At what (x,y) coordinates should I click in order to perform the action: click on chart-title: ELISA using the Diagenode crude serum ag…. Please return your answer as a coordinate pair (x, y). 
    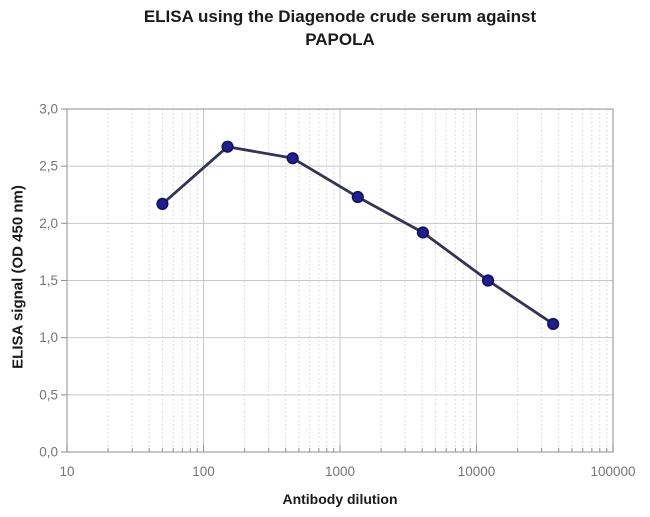
    Looking at the image, I should click on (340, 28).